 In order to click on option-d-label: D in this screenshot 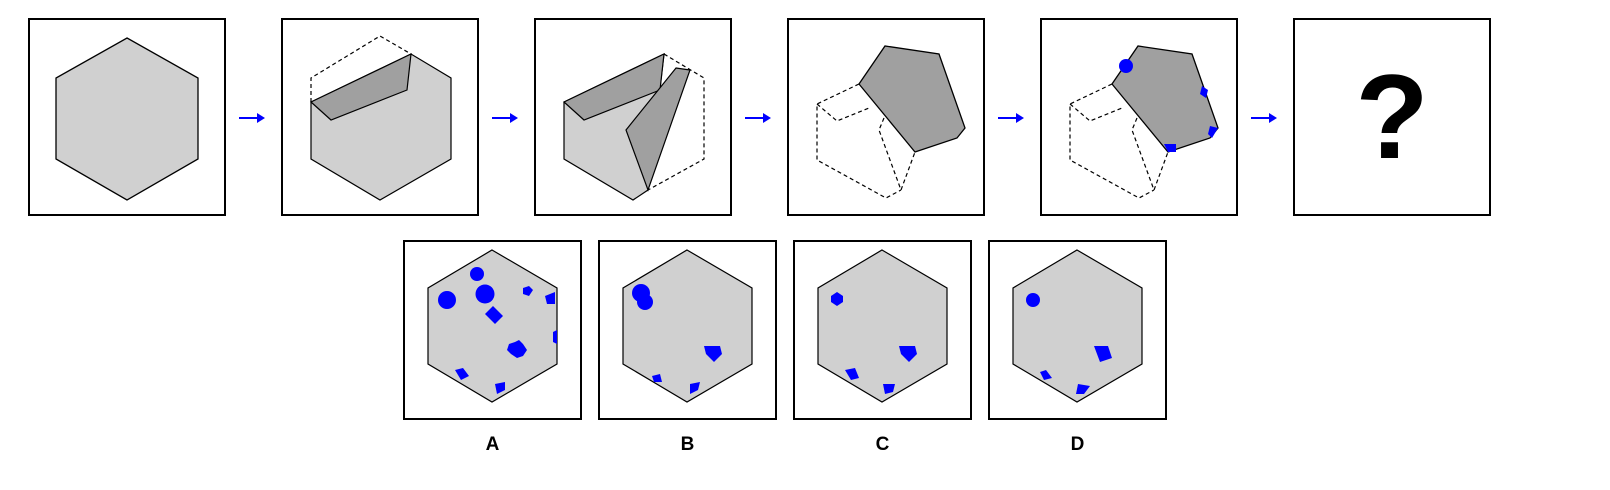, I will do `click(1077, 444)`.